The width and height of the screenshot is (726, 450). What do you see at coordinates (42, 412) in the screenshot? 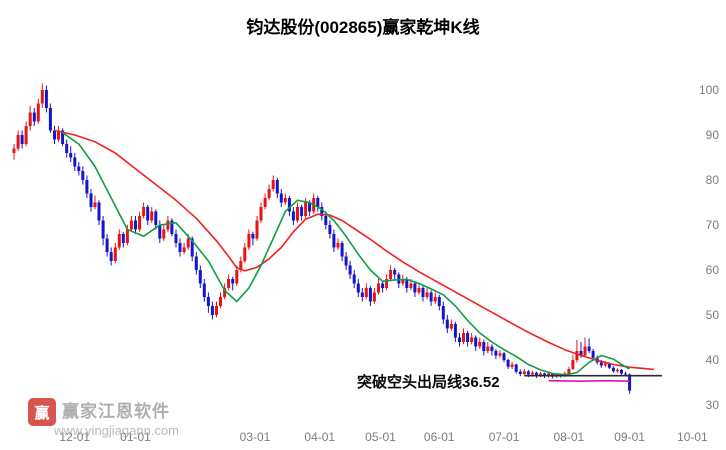
I see `yingjia-logo-icon: 赢` at bounding box center [42, 412].